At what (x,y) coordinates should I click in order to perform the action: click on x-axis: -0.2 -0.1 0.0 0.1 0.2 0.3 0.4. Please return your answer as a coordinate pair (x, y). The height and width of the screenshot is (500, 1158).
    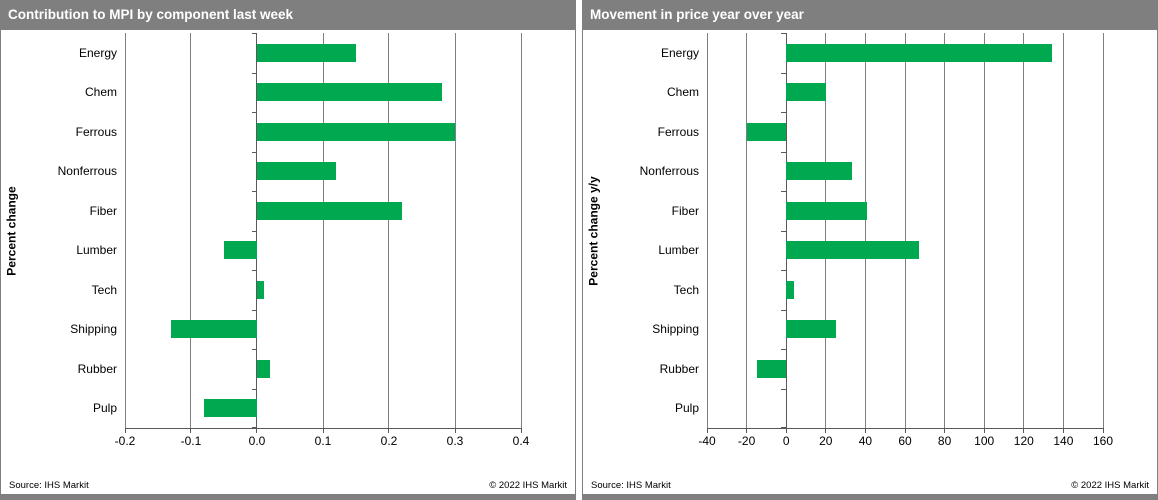
    Looking at the image, I should click on (322, 442).